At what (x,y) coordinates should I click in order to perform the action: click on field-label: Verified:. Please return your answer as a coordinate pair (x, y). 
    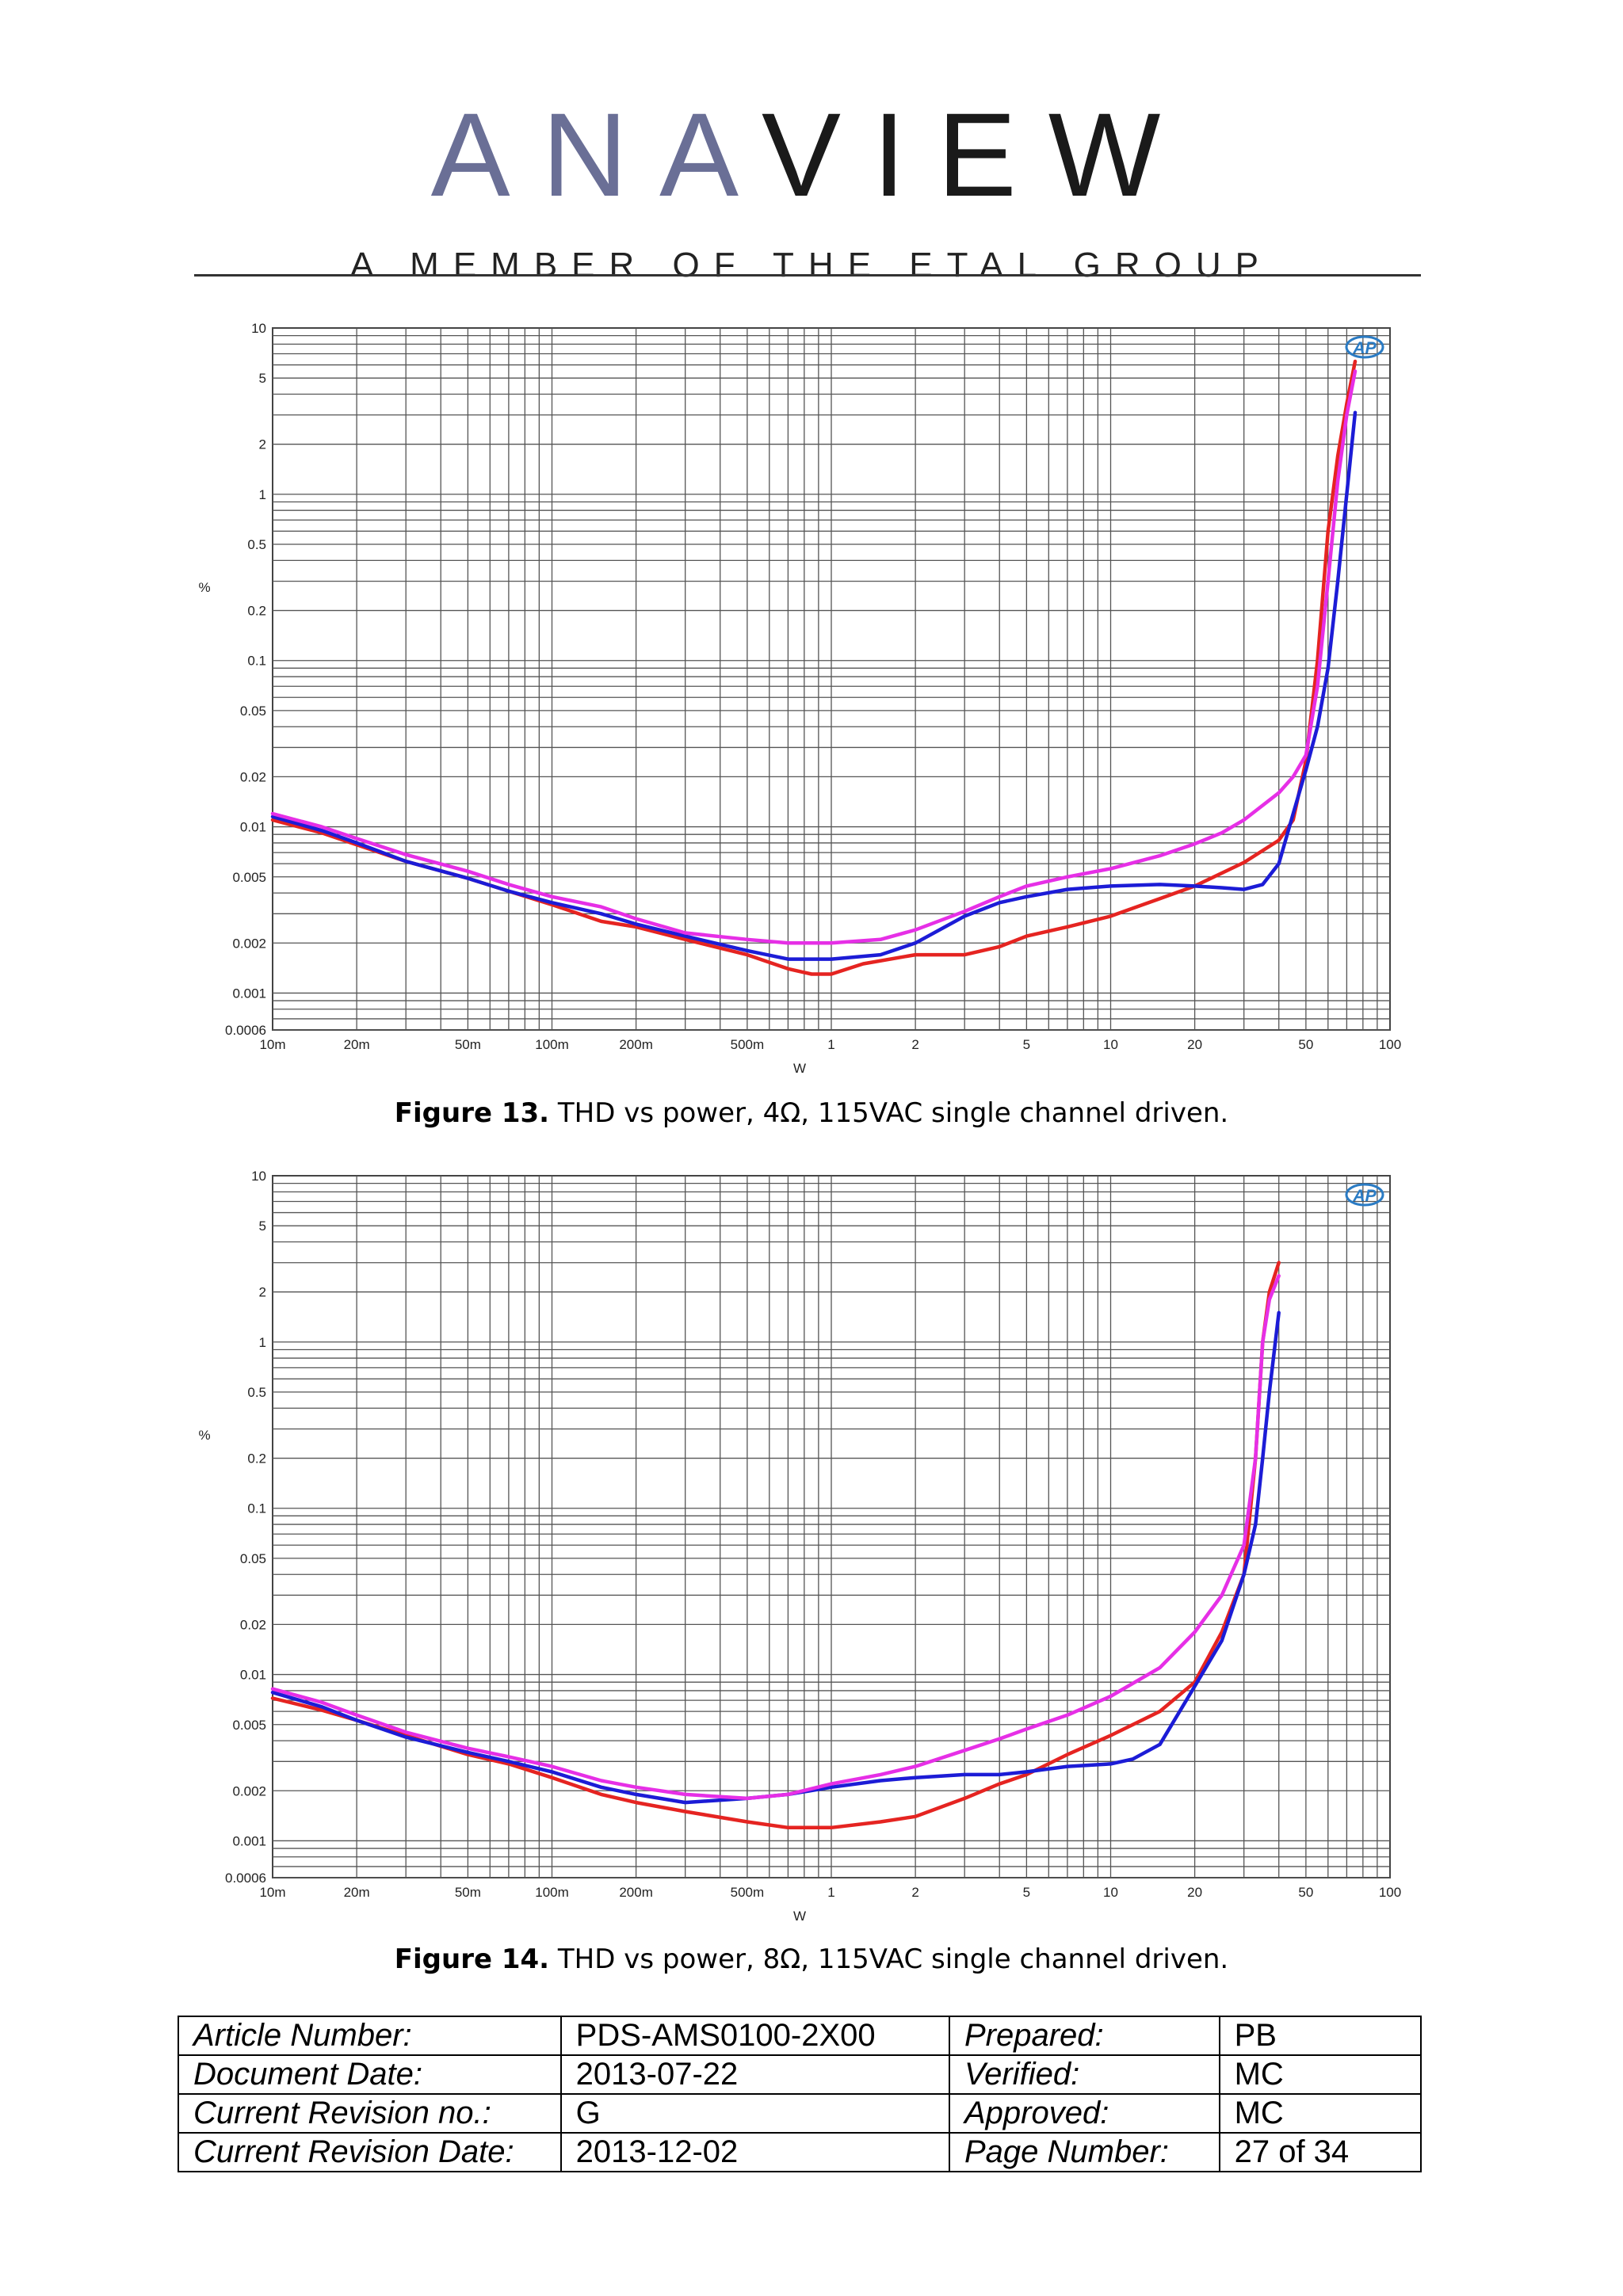
    Looking at the image, I should click on (1084, 2074).